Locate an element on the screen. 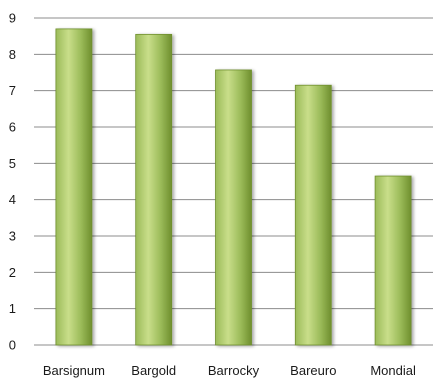 This screenshot has height=382, width=437. bar-bareuro is located at coordinates (313, 215).